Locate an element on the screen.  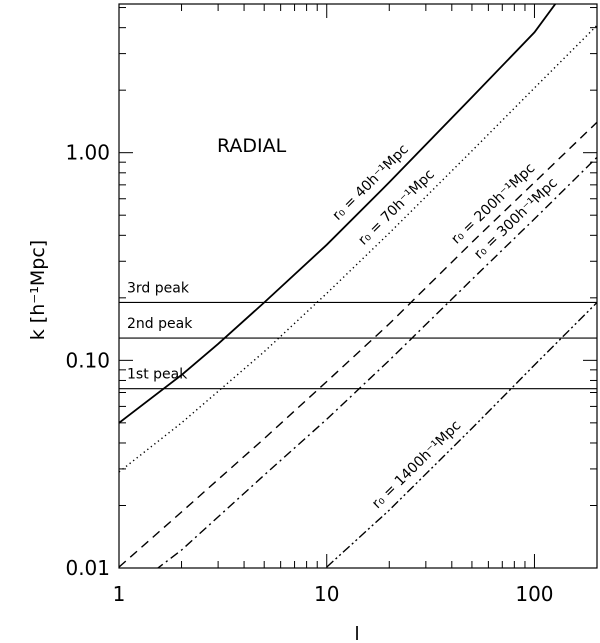
y-axis-label: k [h⁻¹Mpc] is located at coordinates (38, 290).